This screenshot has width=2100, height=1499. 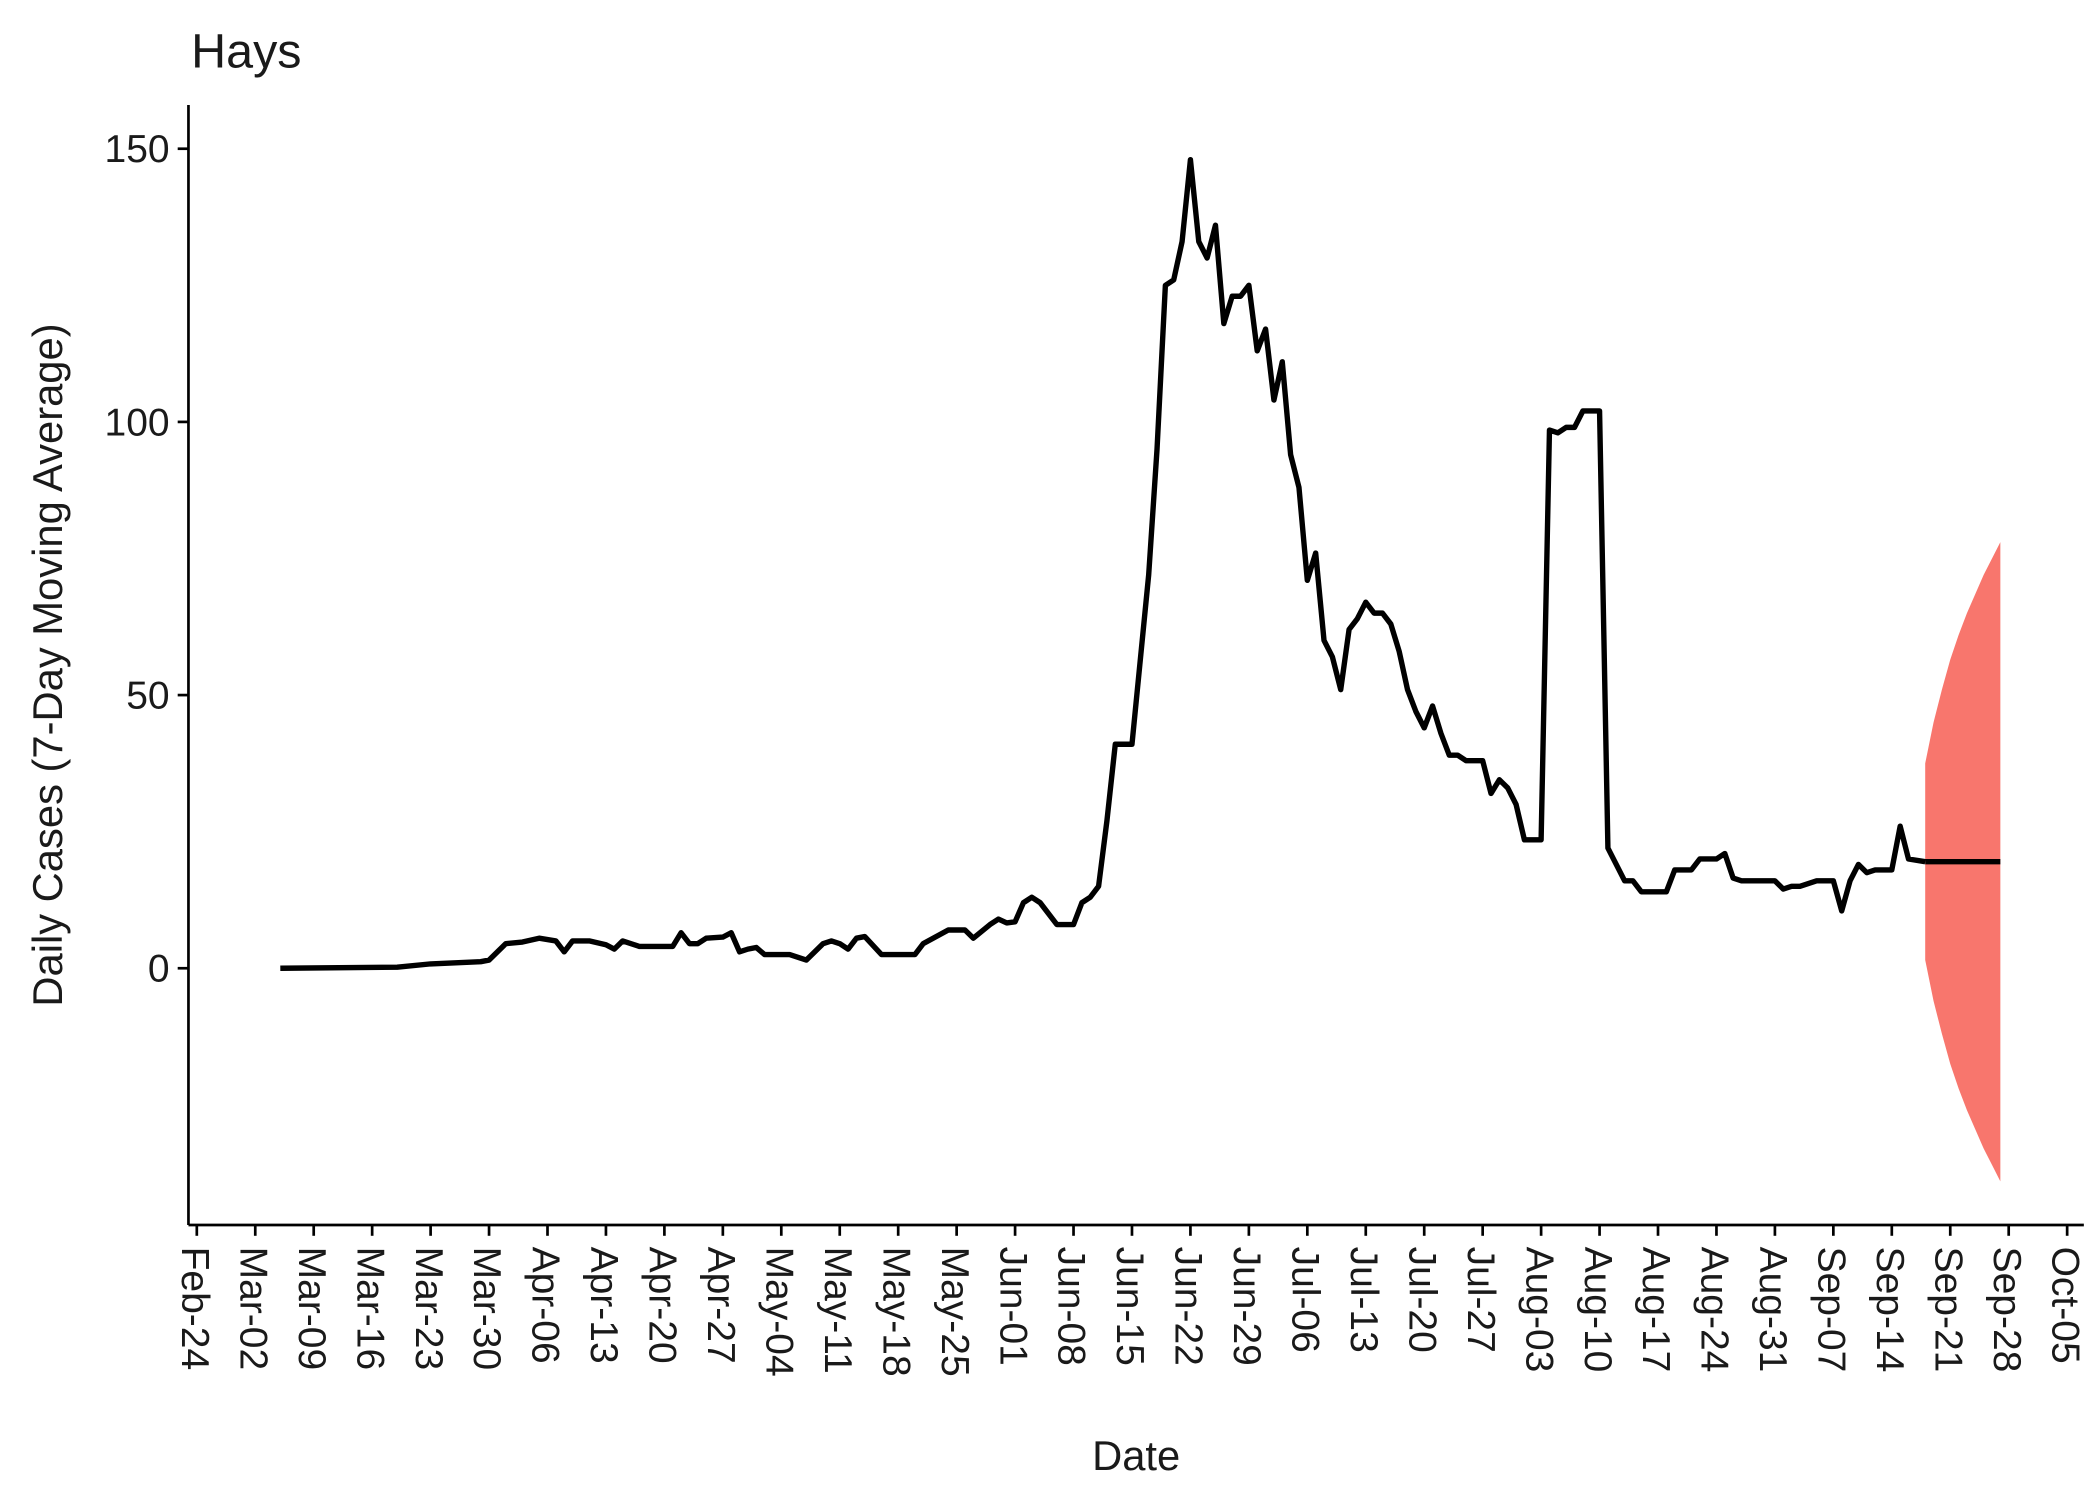 What do you see at coordinates (194, 1309) in the screenshot?
I see `x-tick-label: Feb-24` at bounding box center [194, 1309].